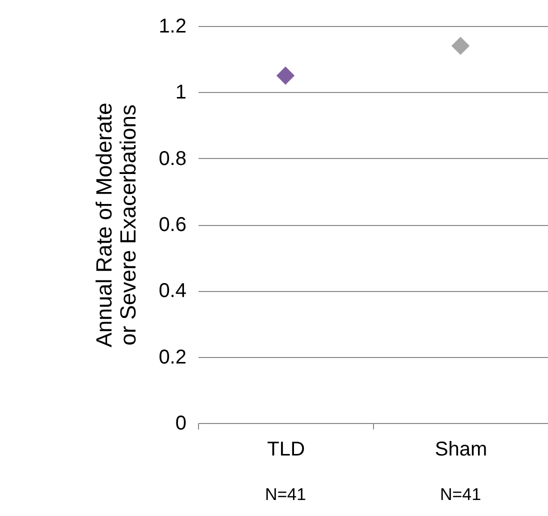  What do you see at coordinates (172, 225) in the screenshot?
I see `y-tick-label: 0.6` at bounding box center [172, 225].